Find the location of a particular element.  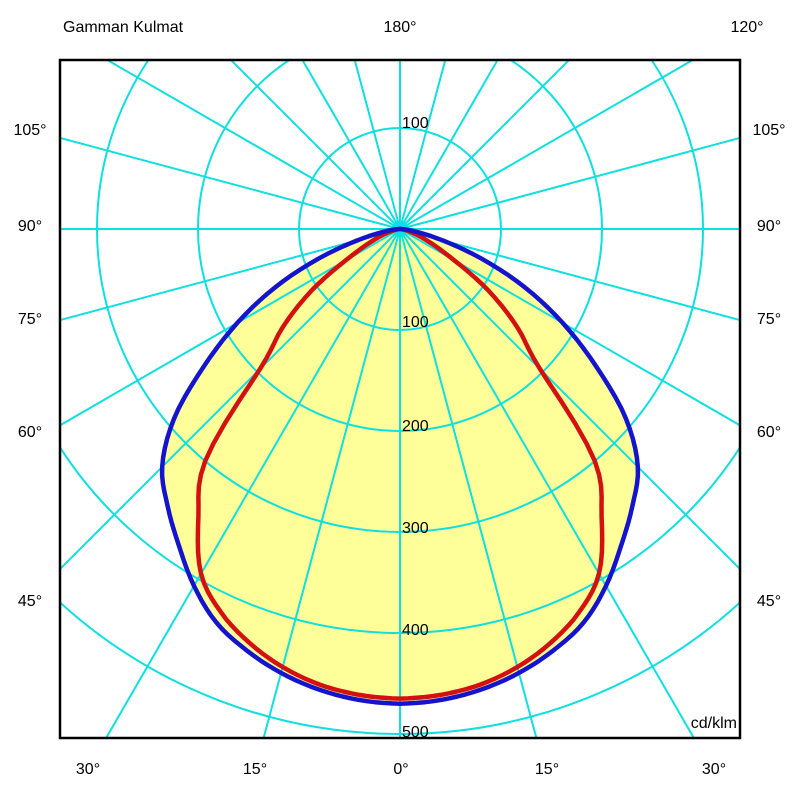

radius-tick-label-500: 500 is located at coordinates (415, 732).